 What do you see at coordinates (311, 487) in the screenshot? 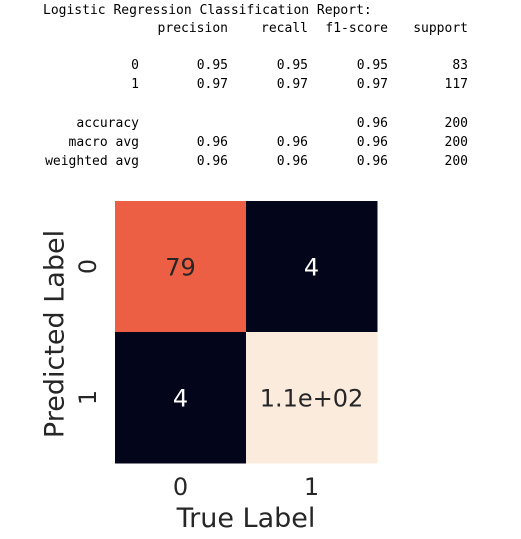
I see `x-tick-label: 1` at bounding box center [311, 487].